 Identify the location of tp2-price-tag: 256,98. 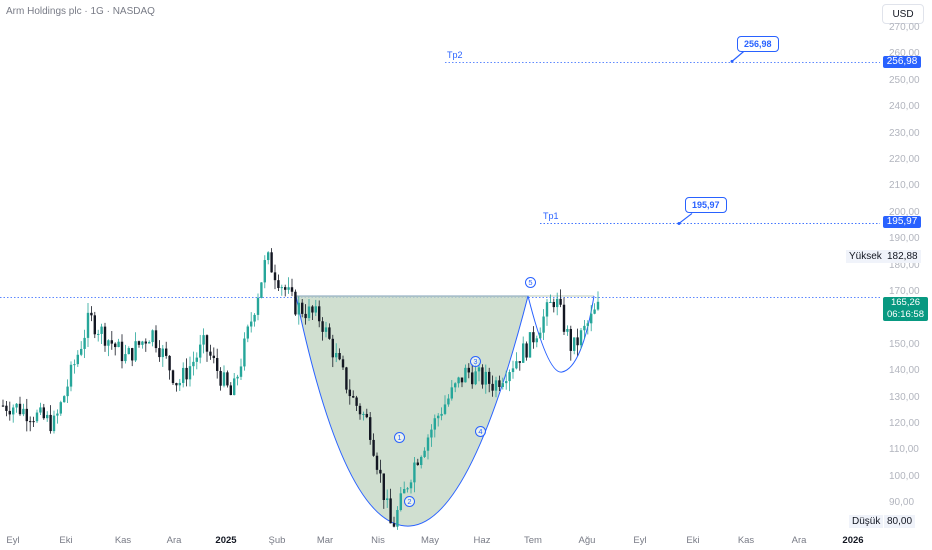
(902, 62).